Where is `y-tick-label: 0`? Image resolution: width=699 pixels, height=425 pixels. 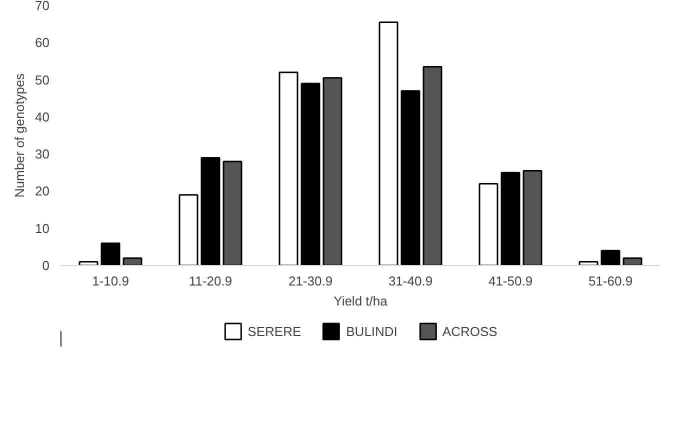 y-tick-label: 0 is located at coordinates (46, 265).